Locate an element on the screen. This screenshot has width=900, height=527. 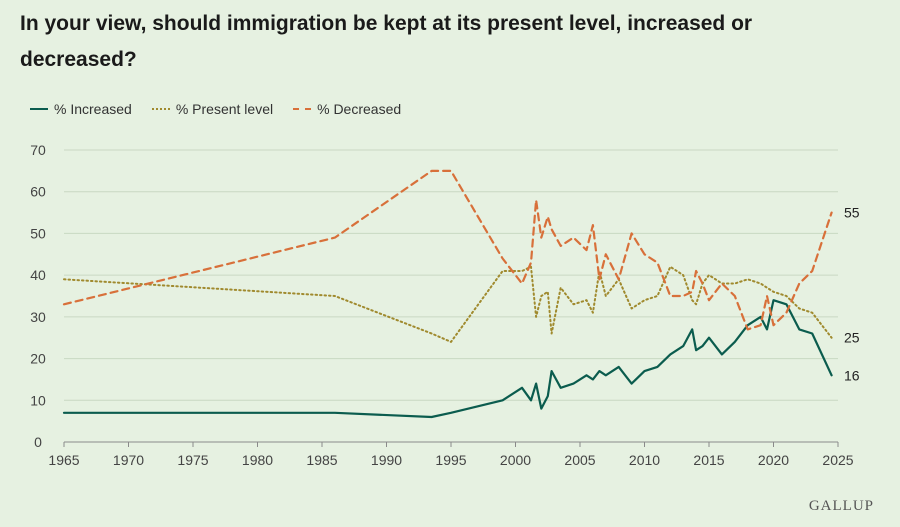
x-tick-label-1990: 1990 is located at coordinates (386, 460).